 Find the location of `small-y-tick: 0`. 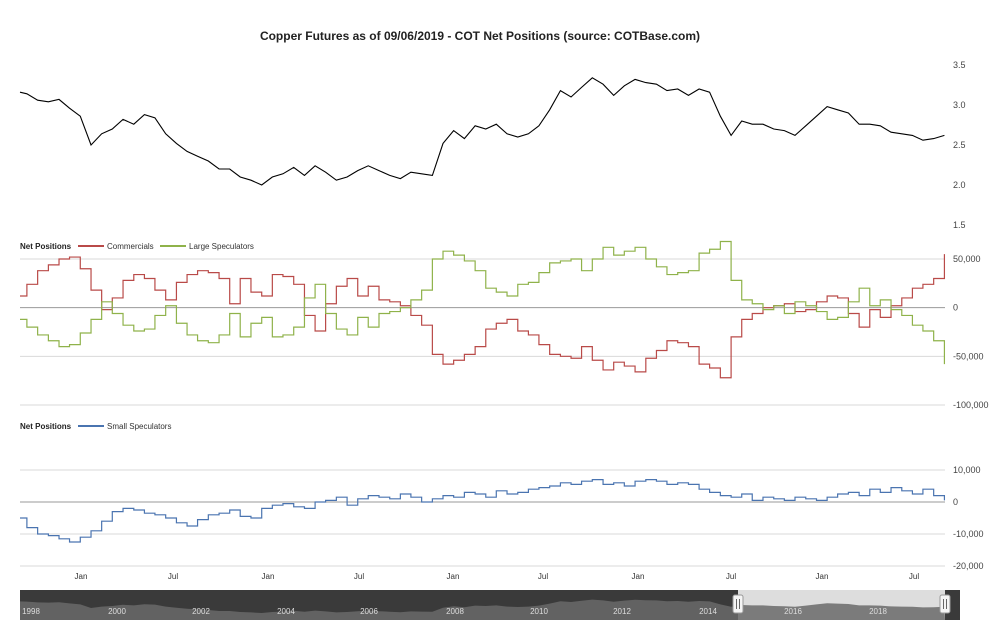

small-y-tick: 0 is located at coordinates (955, 502).